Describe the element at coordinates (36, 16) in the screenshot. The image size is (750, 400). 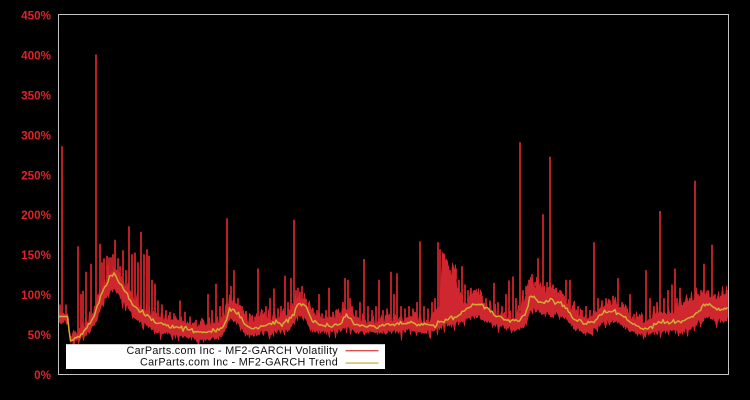
I see `svg-text: 450%` at that location.